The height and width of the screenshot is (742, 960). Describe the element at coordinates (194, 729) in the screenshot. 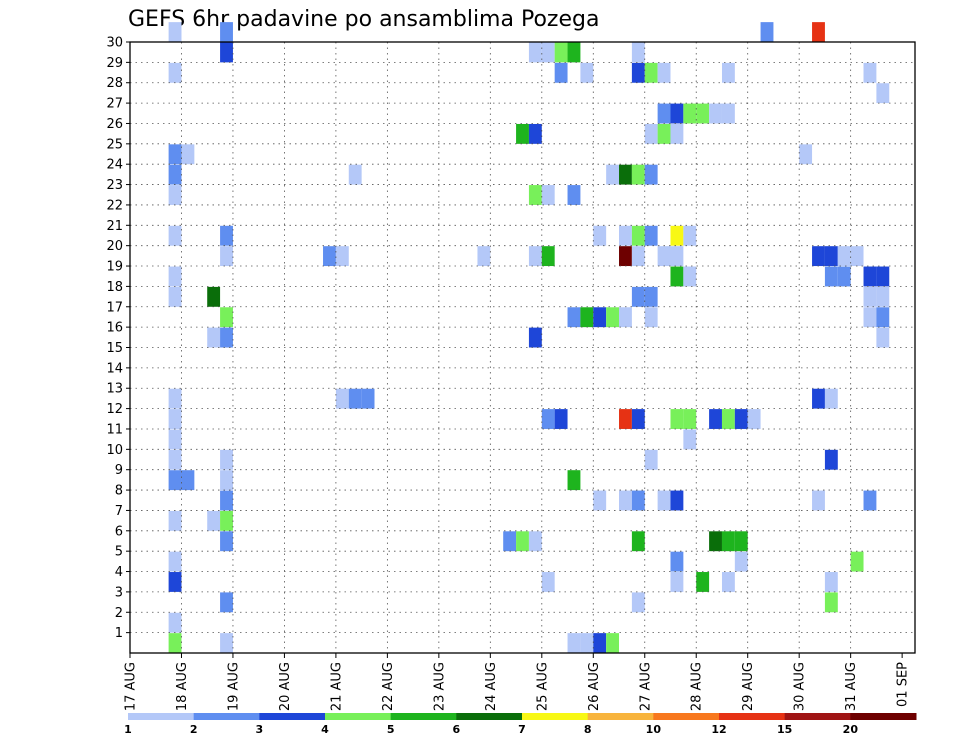

I see `legend-label: 2` at that location.